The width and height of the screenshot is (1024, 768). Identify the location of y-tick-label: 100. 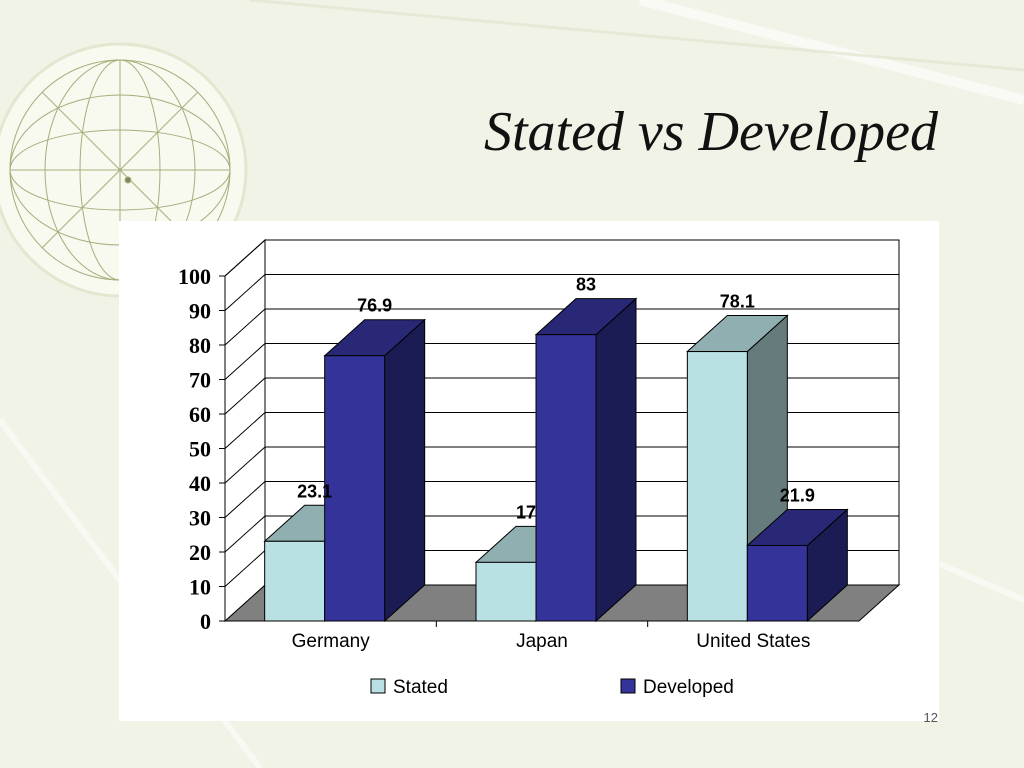
(194, 276).